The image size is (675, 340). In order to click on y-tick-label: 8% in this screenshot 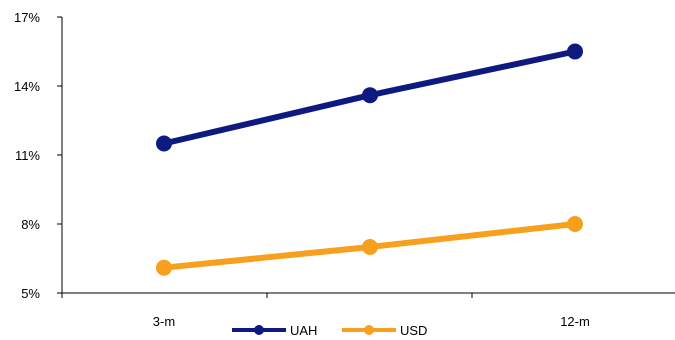, I will do `click(30, 224)`.